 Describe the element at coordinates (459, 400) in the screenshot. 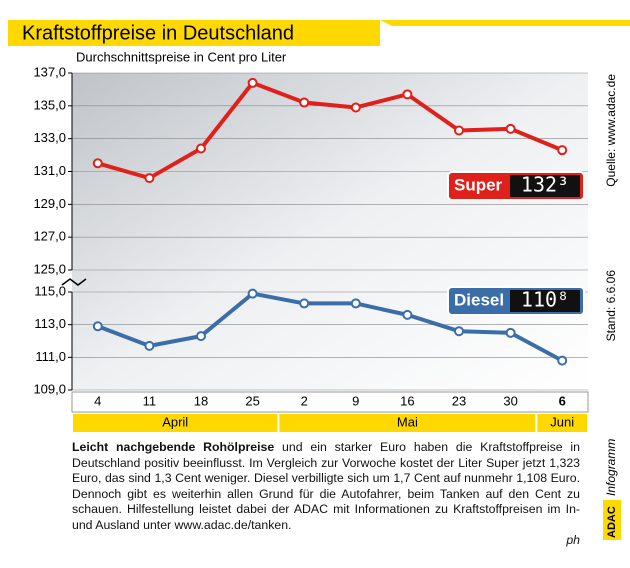

I see `x-tick-label: 23` at that location.